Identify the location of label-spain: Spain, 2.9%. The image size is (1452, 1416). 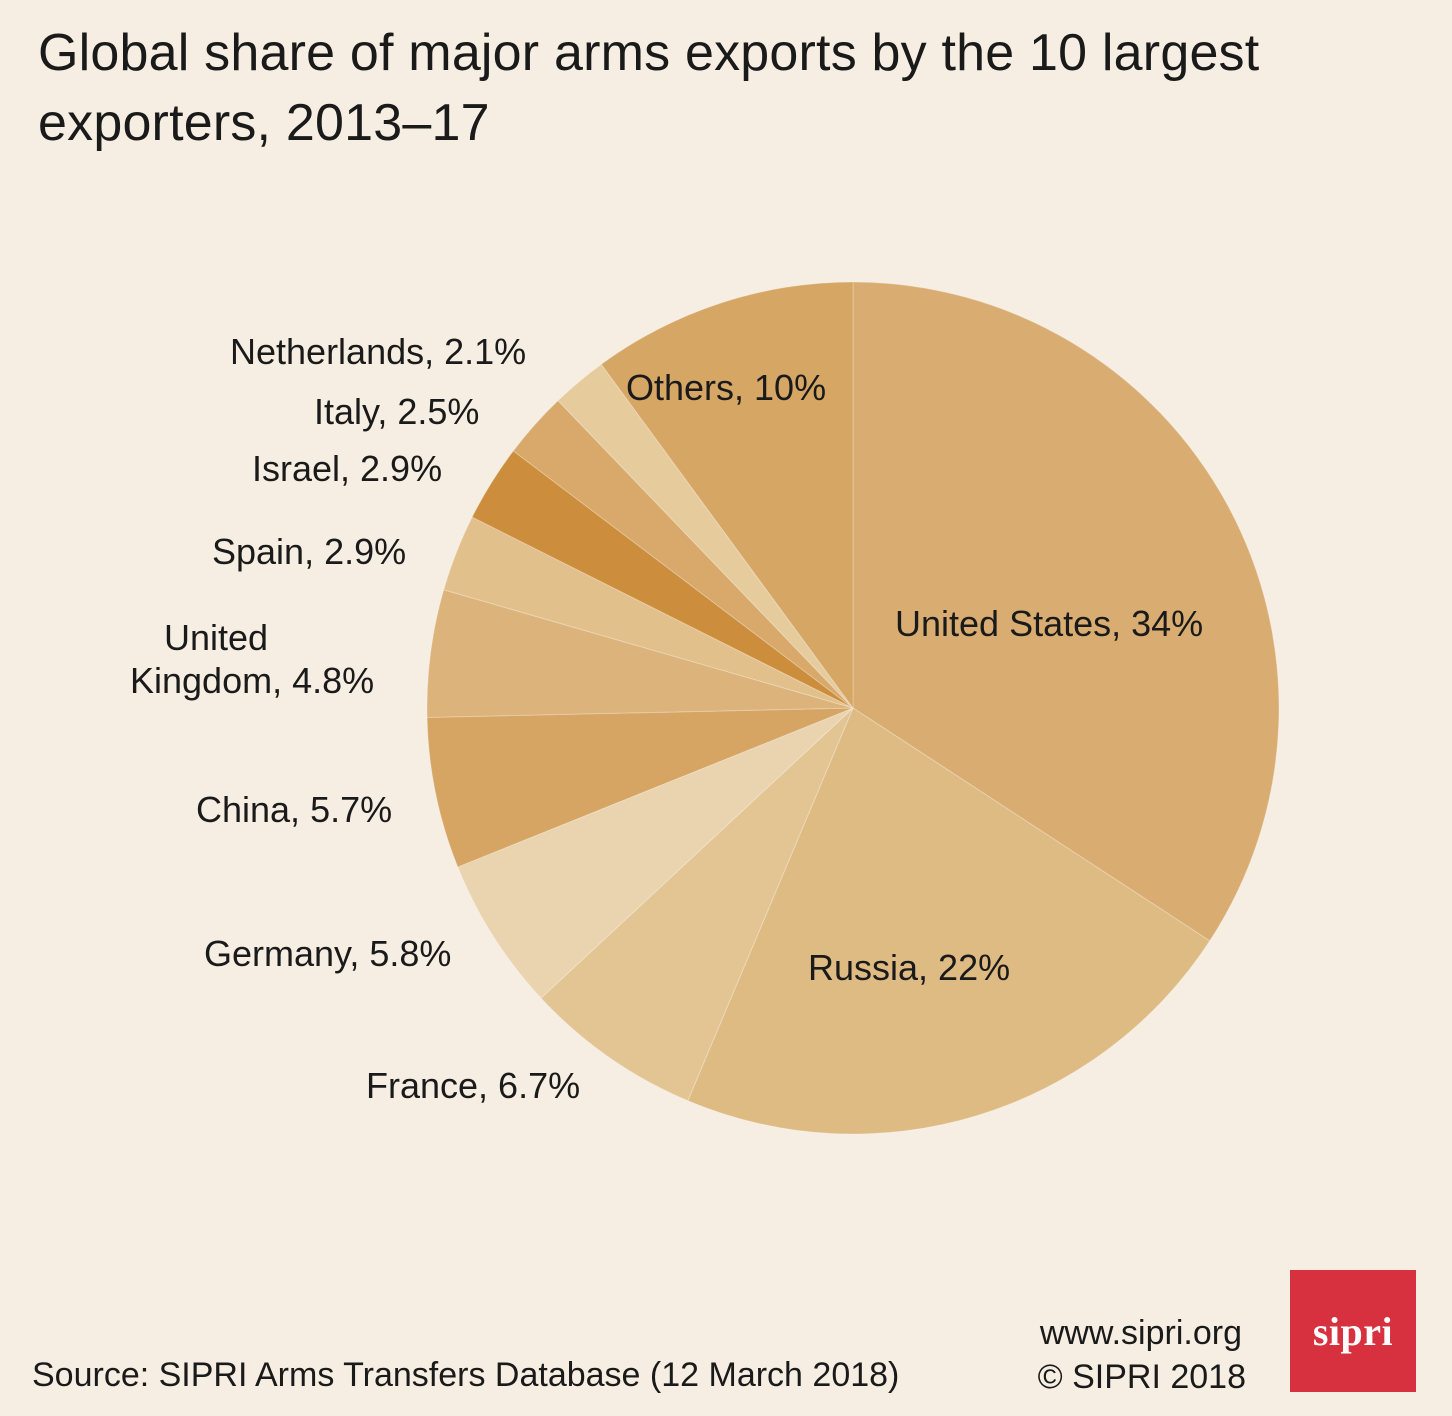
(309, 551).